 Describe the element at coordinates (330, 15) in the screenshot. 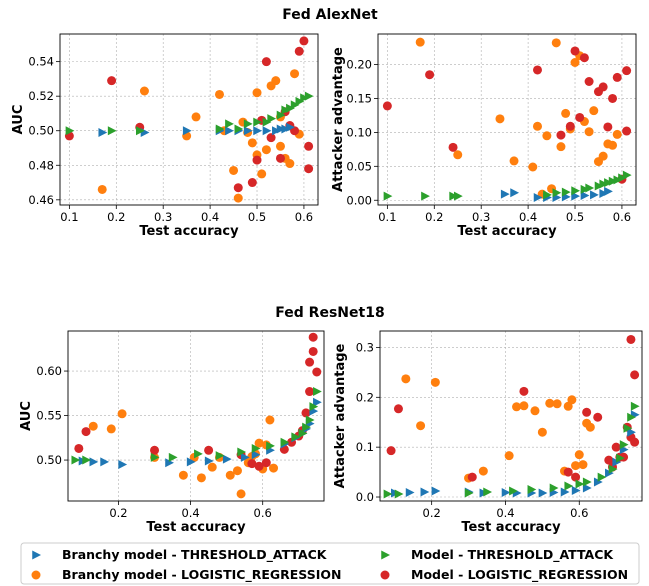

I see `group-title-alexnet: Fed AlexNet` at that location.